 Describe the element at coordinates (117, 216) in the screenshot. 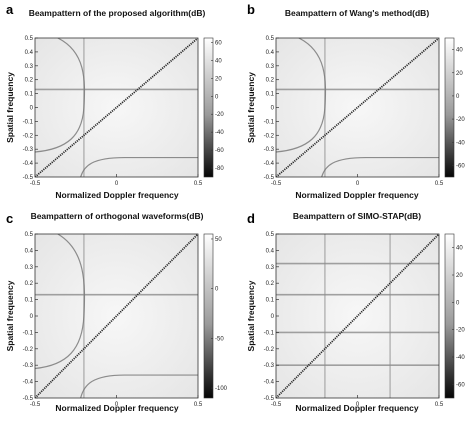

I see `chart-title: Beampattern of orthogonal waveforms(dB)` at that location.